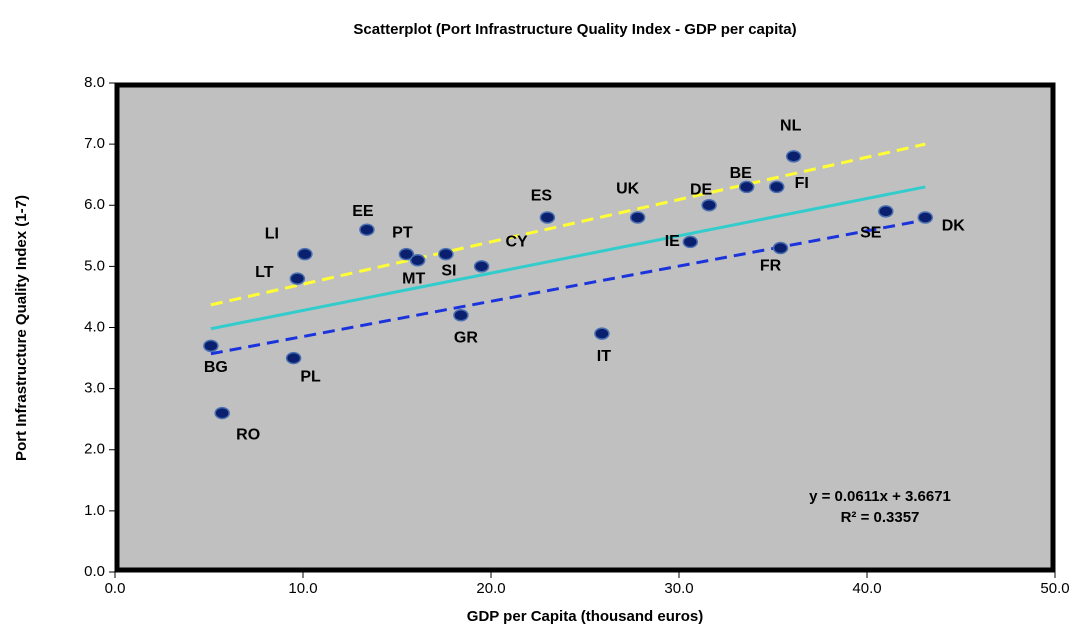  Describe the element at coordinates (585, 616) in the screenshot. I see `x-axis-label: GDP per Capita (thousand euros)` at that location.